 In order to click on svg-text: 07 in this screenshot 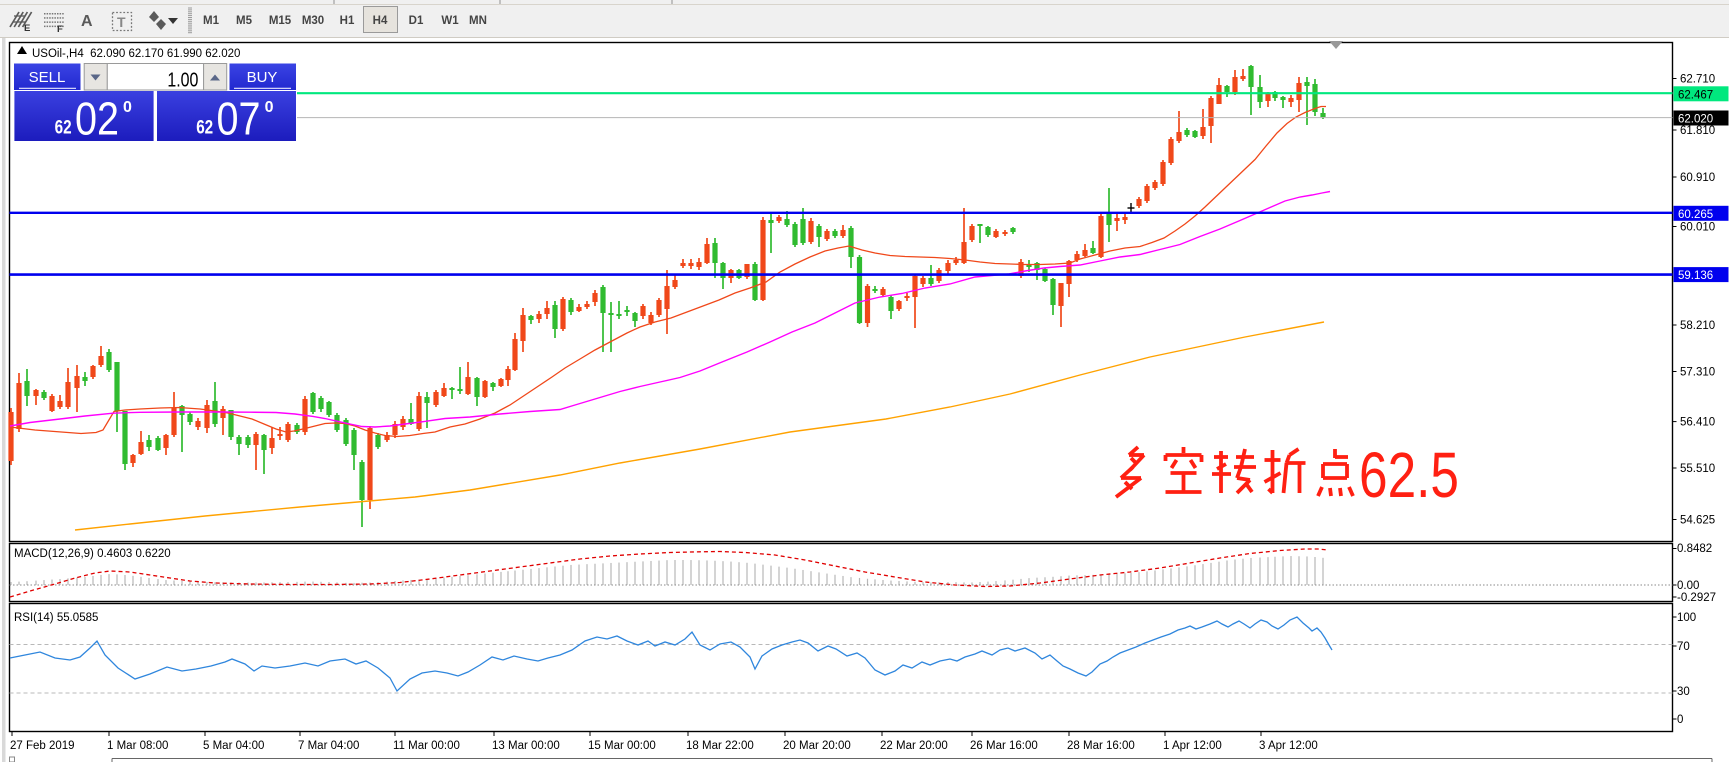, I will do `click(239, 119)`.